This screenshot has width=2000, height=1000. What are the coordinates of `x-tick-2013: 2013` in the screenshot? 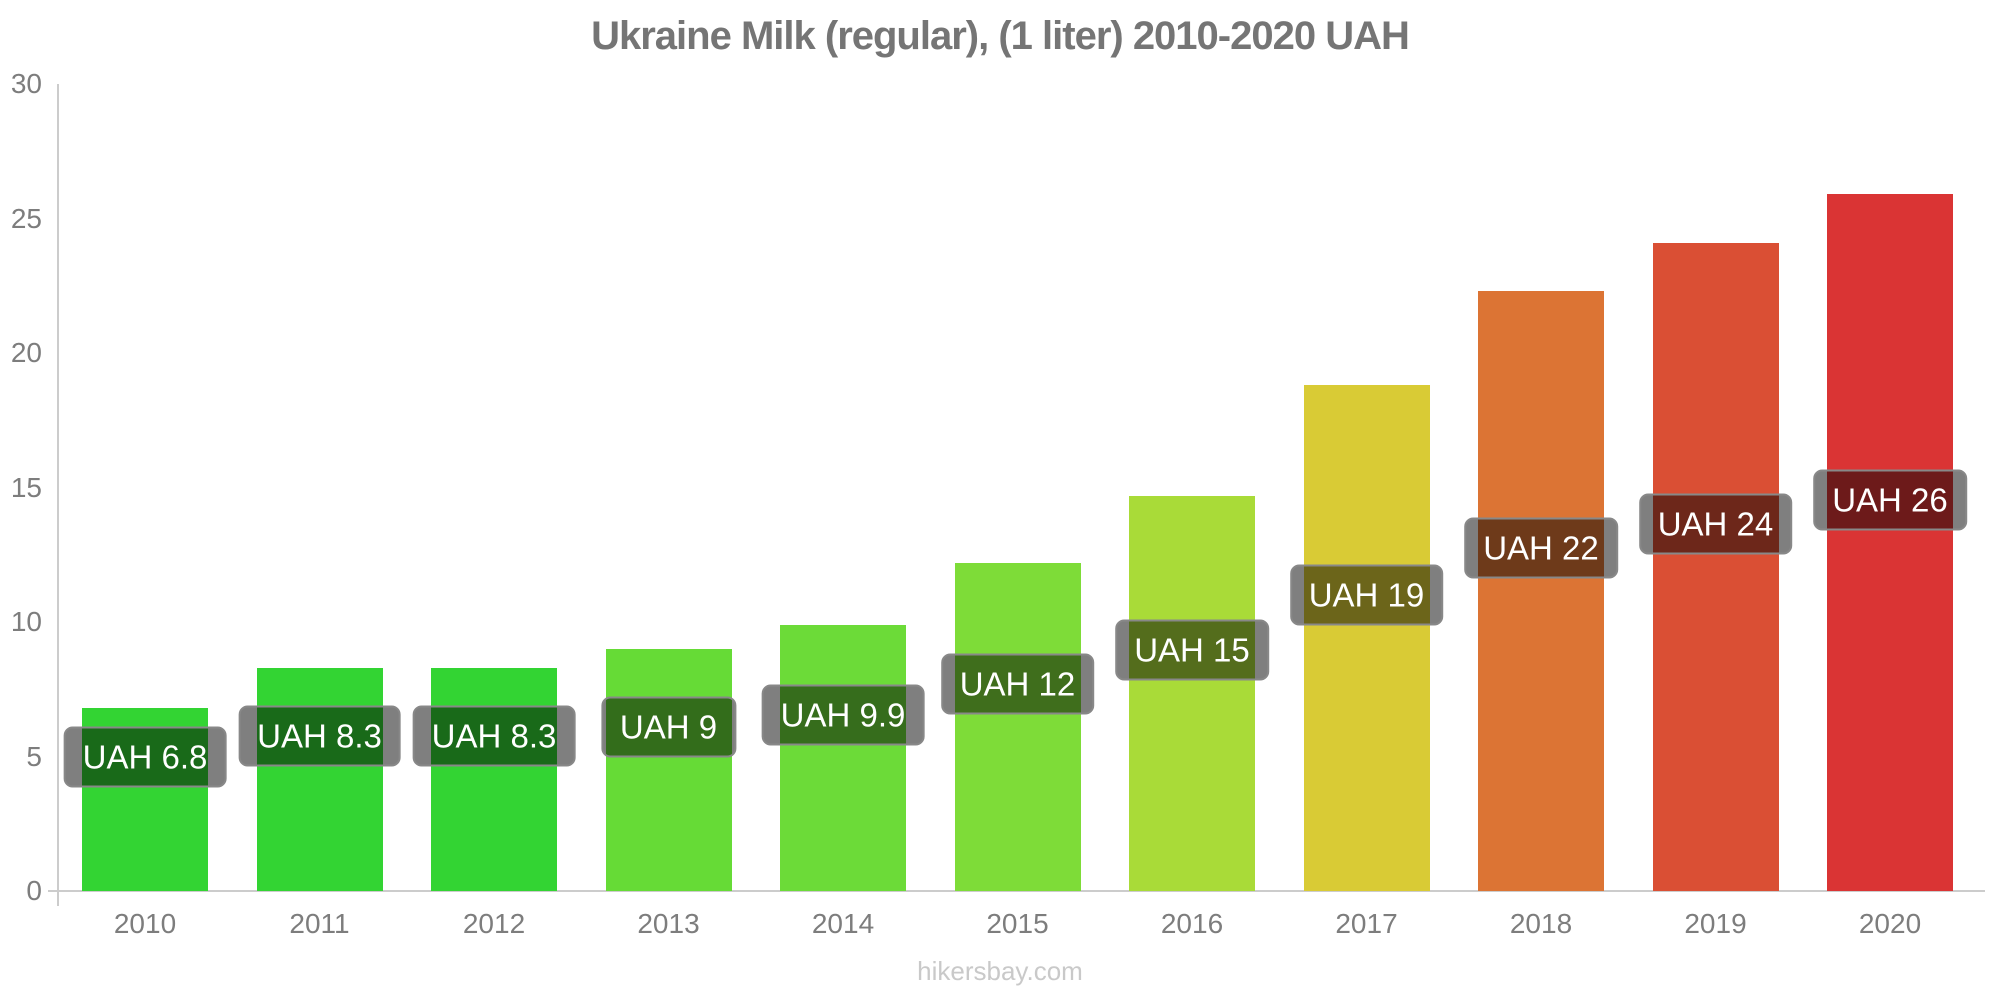 It's located at (668, 923).